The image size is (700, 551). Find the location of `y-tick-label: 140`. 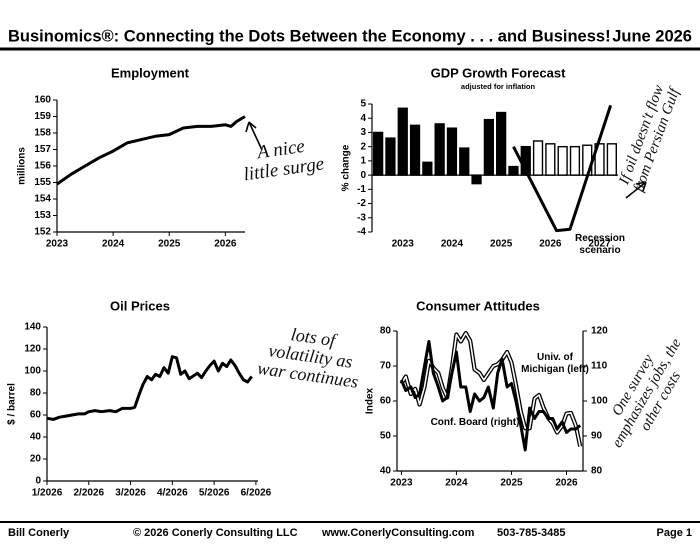

y-tick-label: 140 is located at coordinates (32, 327).